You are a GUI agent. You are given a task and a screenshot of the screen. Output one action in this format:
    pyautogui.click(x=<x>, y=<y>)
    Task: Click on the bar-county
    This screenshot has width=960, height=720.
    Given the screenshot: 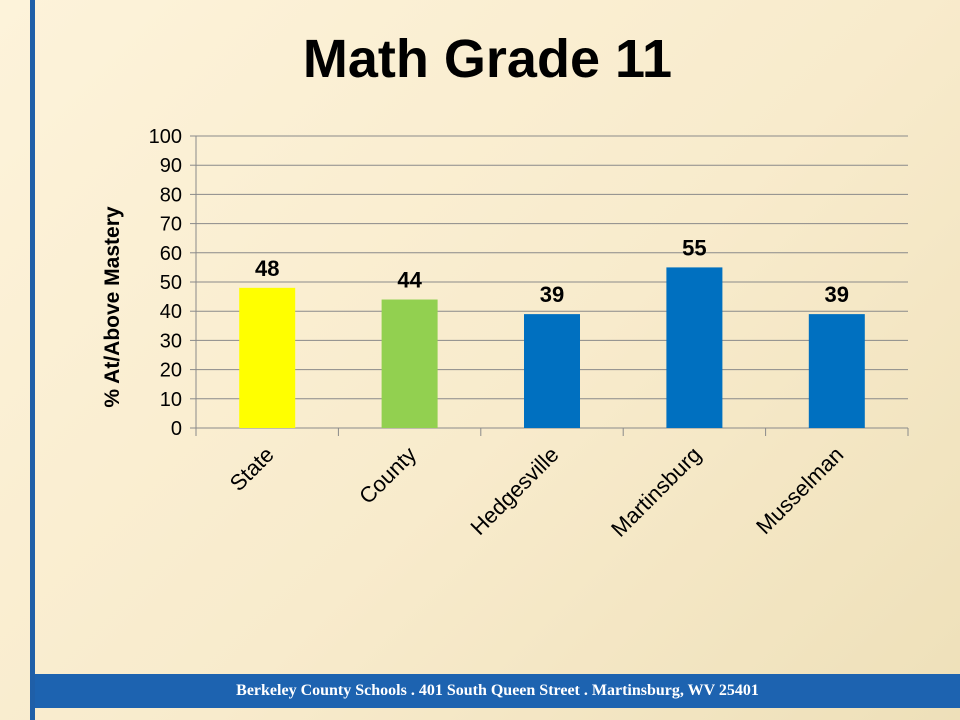 What is the action you would take?
    pyautogui.click(x=409, y=363)
    